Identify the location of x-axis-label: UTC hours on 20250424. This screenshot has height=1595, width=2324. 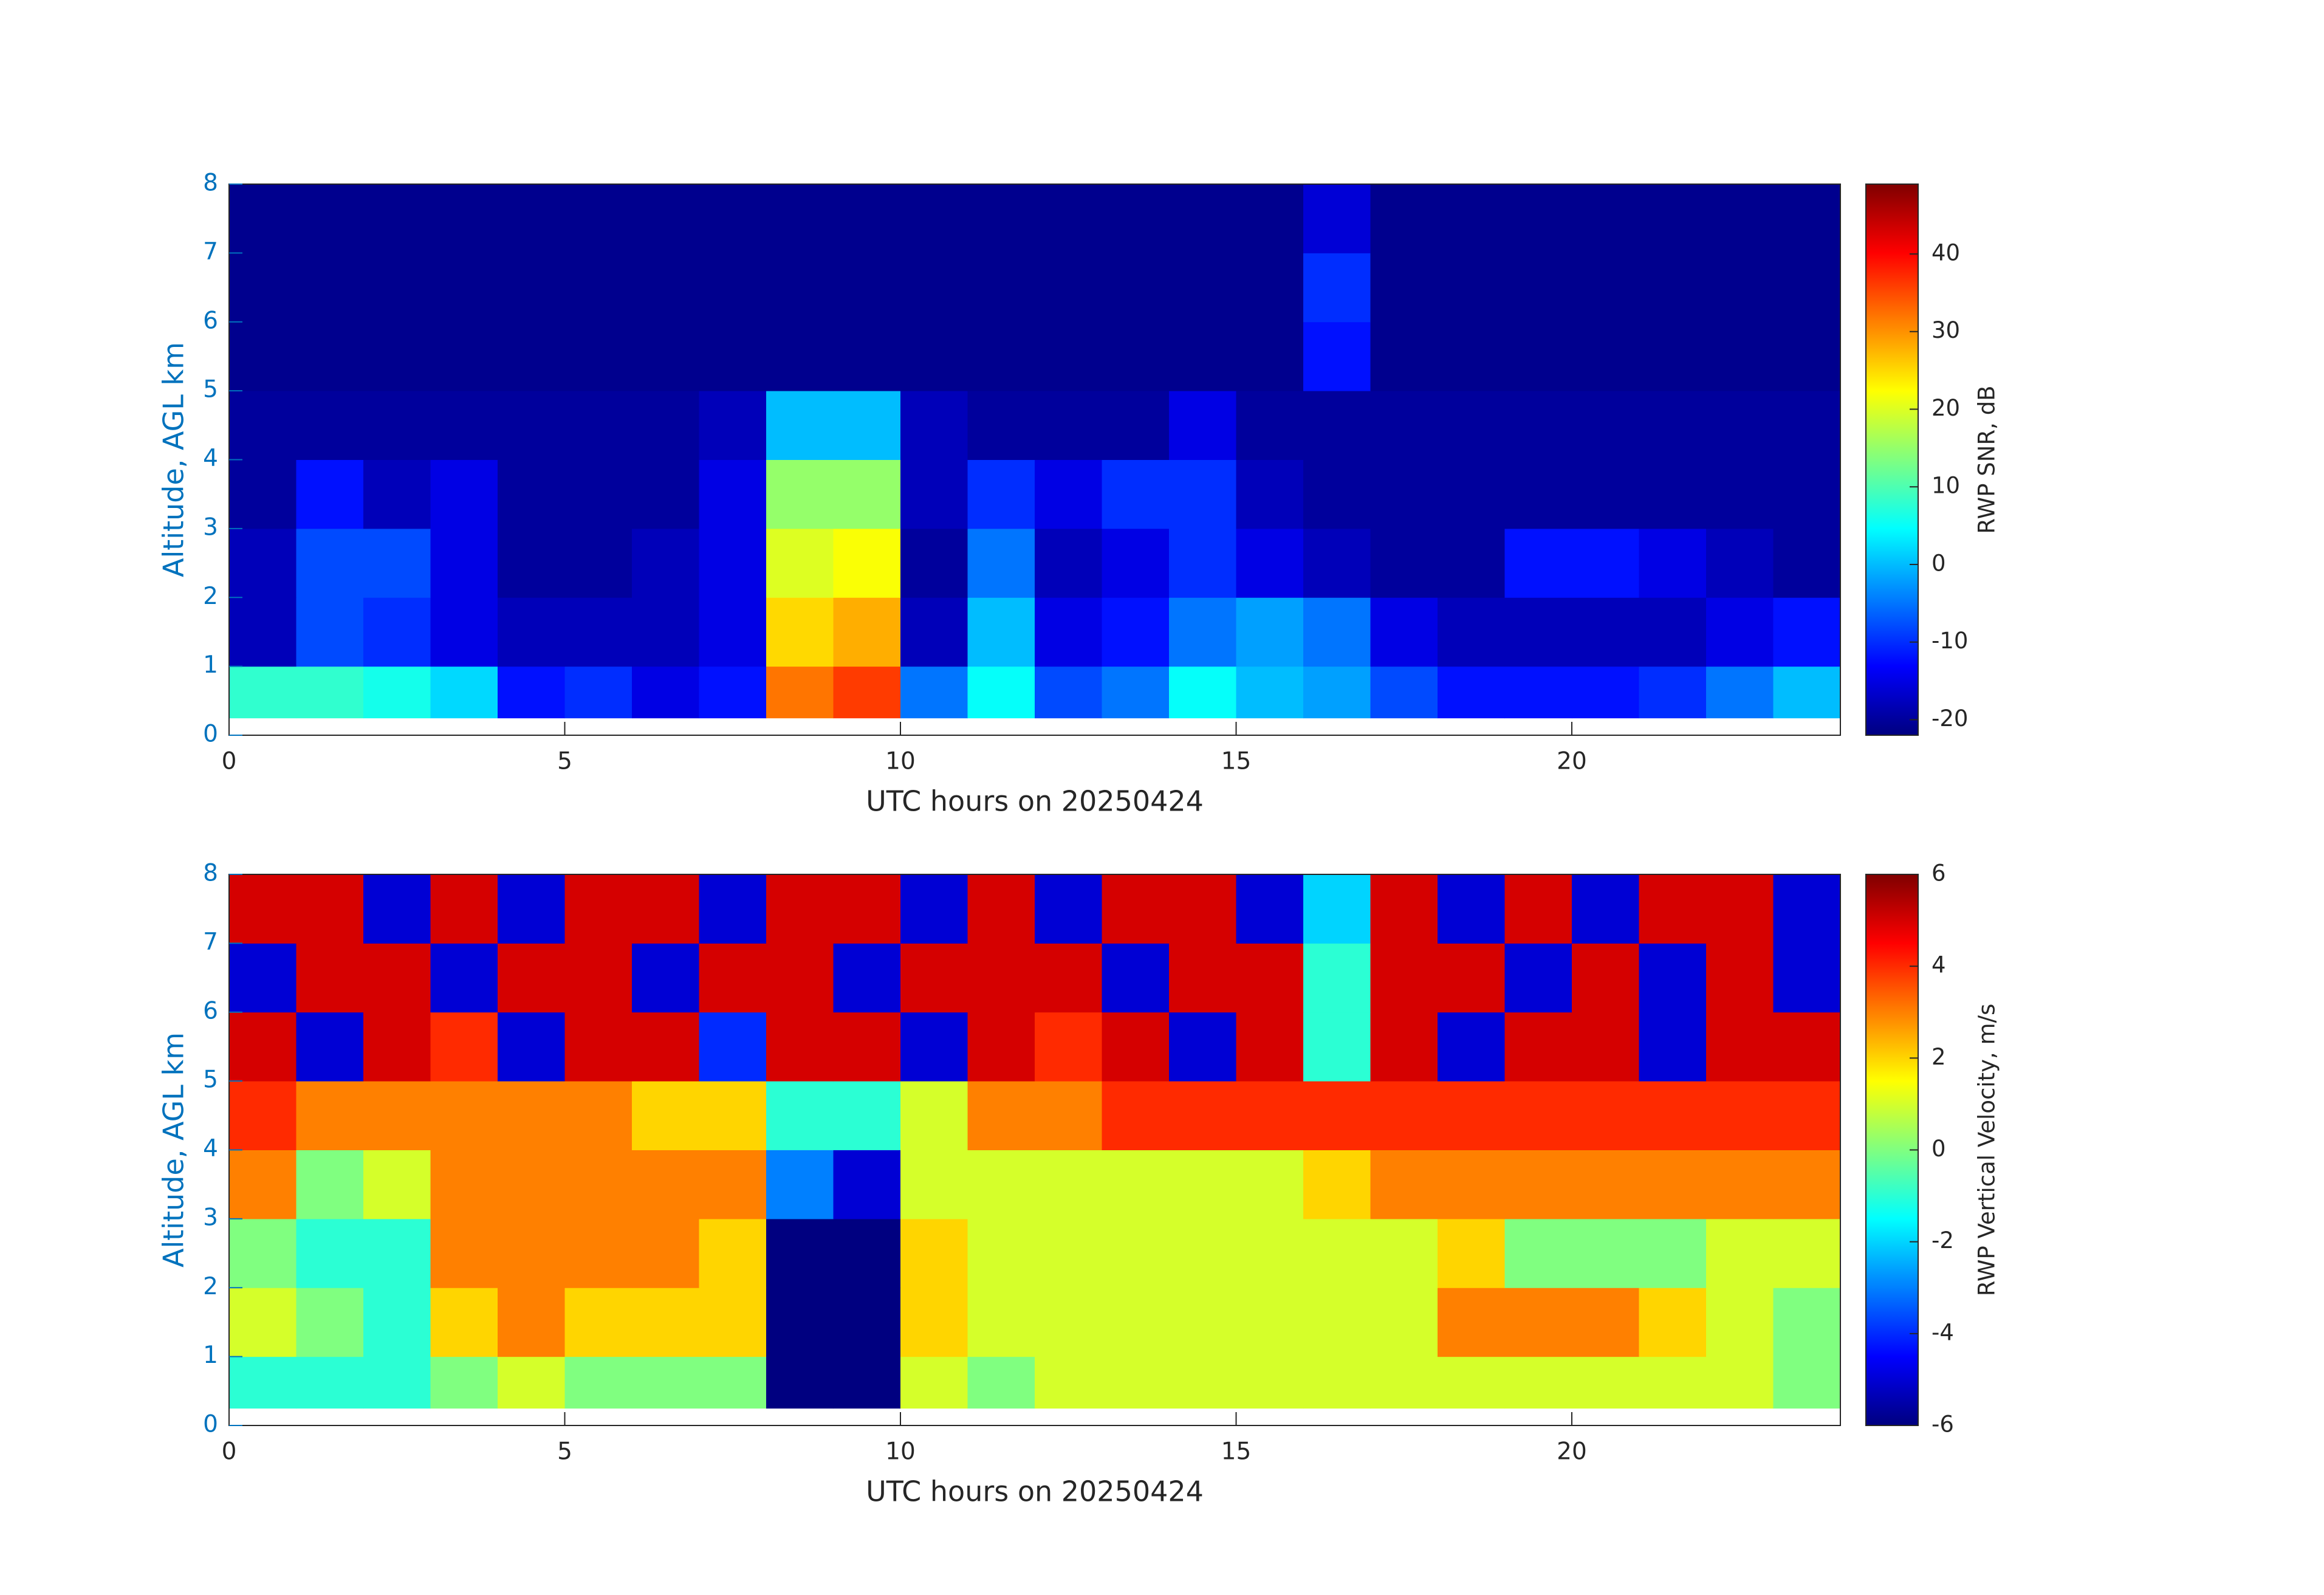
(1035, 801).